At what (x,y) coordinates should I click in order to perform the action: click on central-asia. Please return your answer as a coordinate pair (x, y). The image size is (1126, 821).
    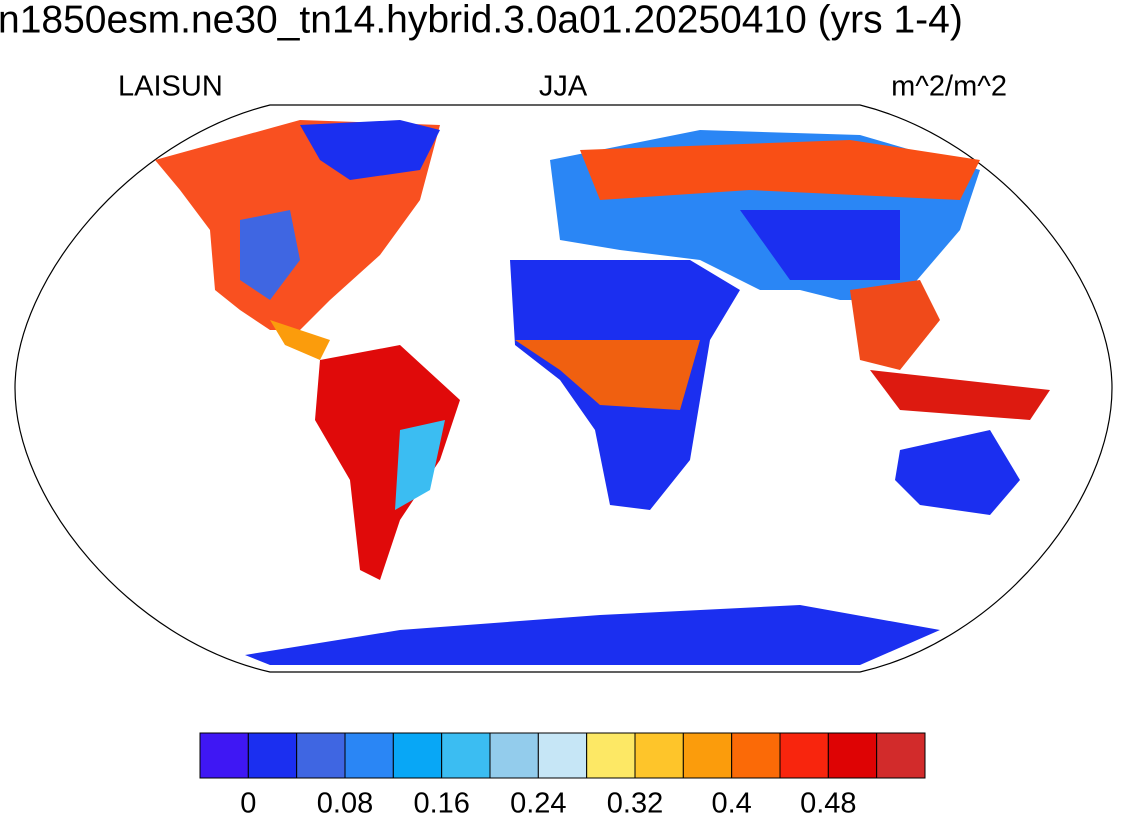
    Looking at the image, I should click on (820, 245).